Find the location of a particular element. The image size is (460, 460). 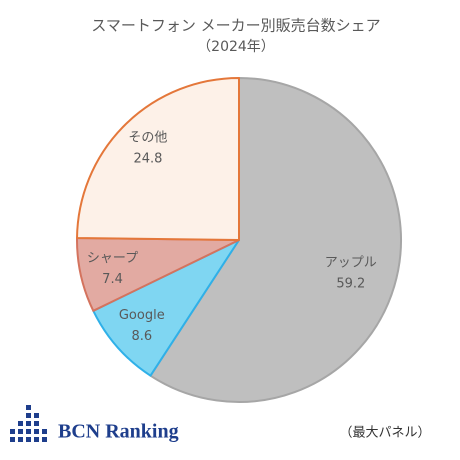

slice-label: アップル is located at coordinates (351, 263).